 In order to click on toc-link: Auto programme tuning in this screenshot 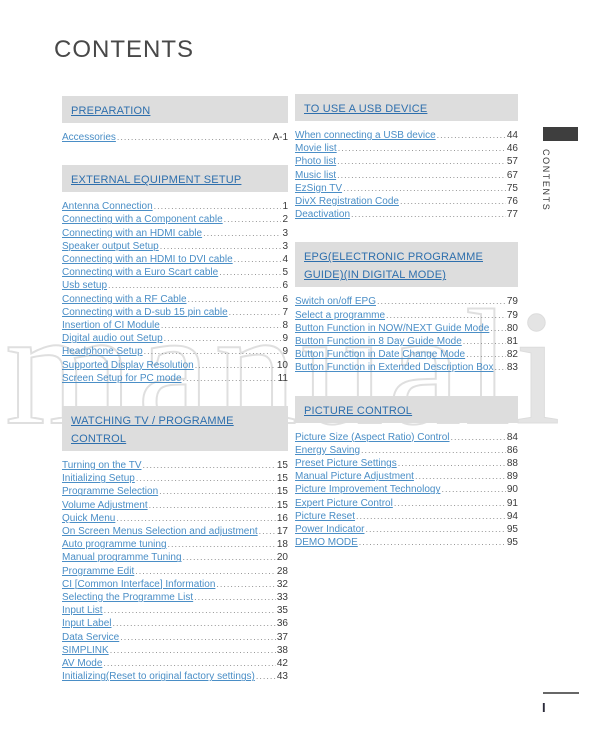, I will do `click(114, 545)`.